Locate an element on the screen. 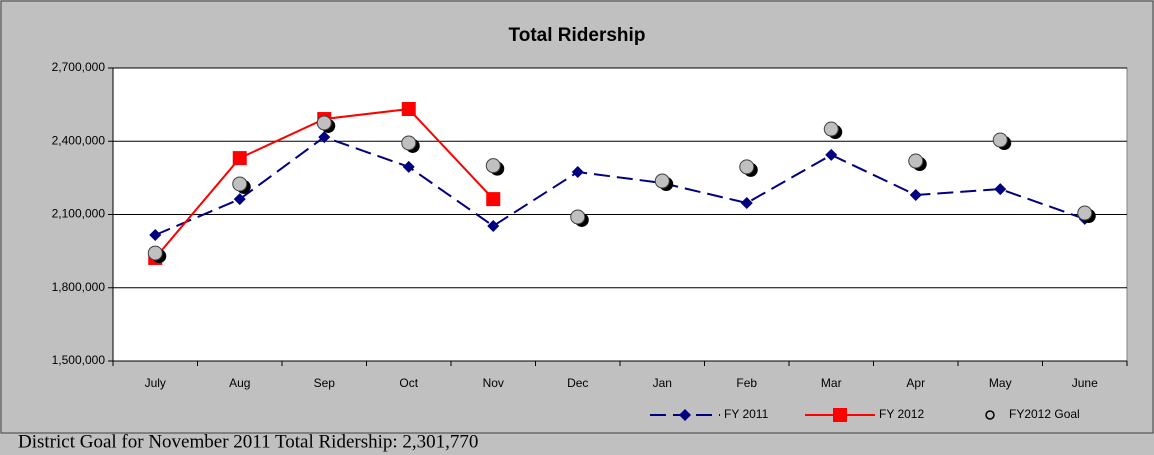 The width and height of the screenshot is (1154, 455). x-tick-label: Nov is located at coordinates (493, 383).